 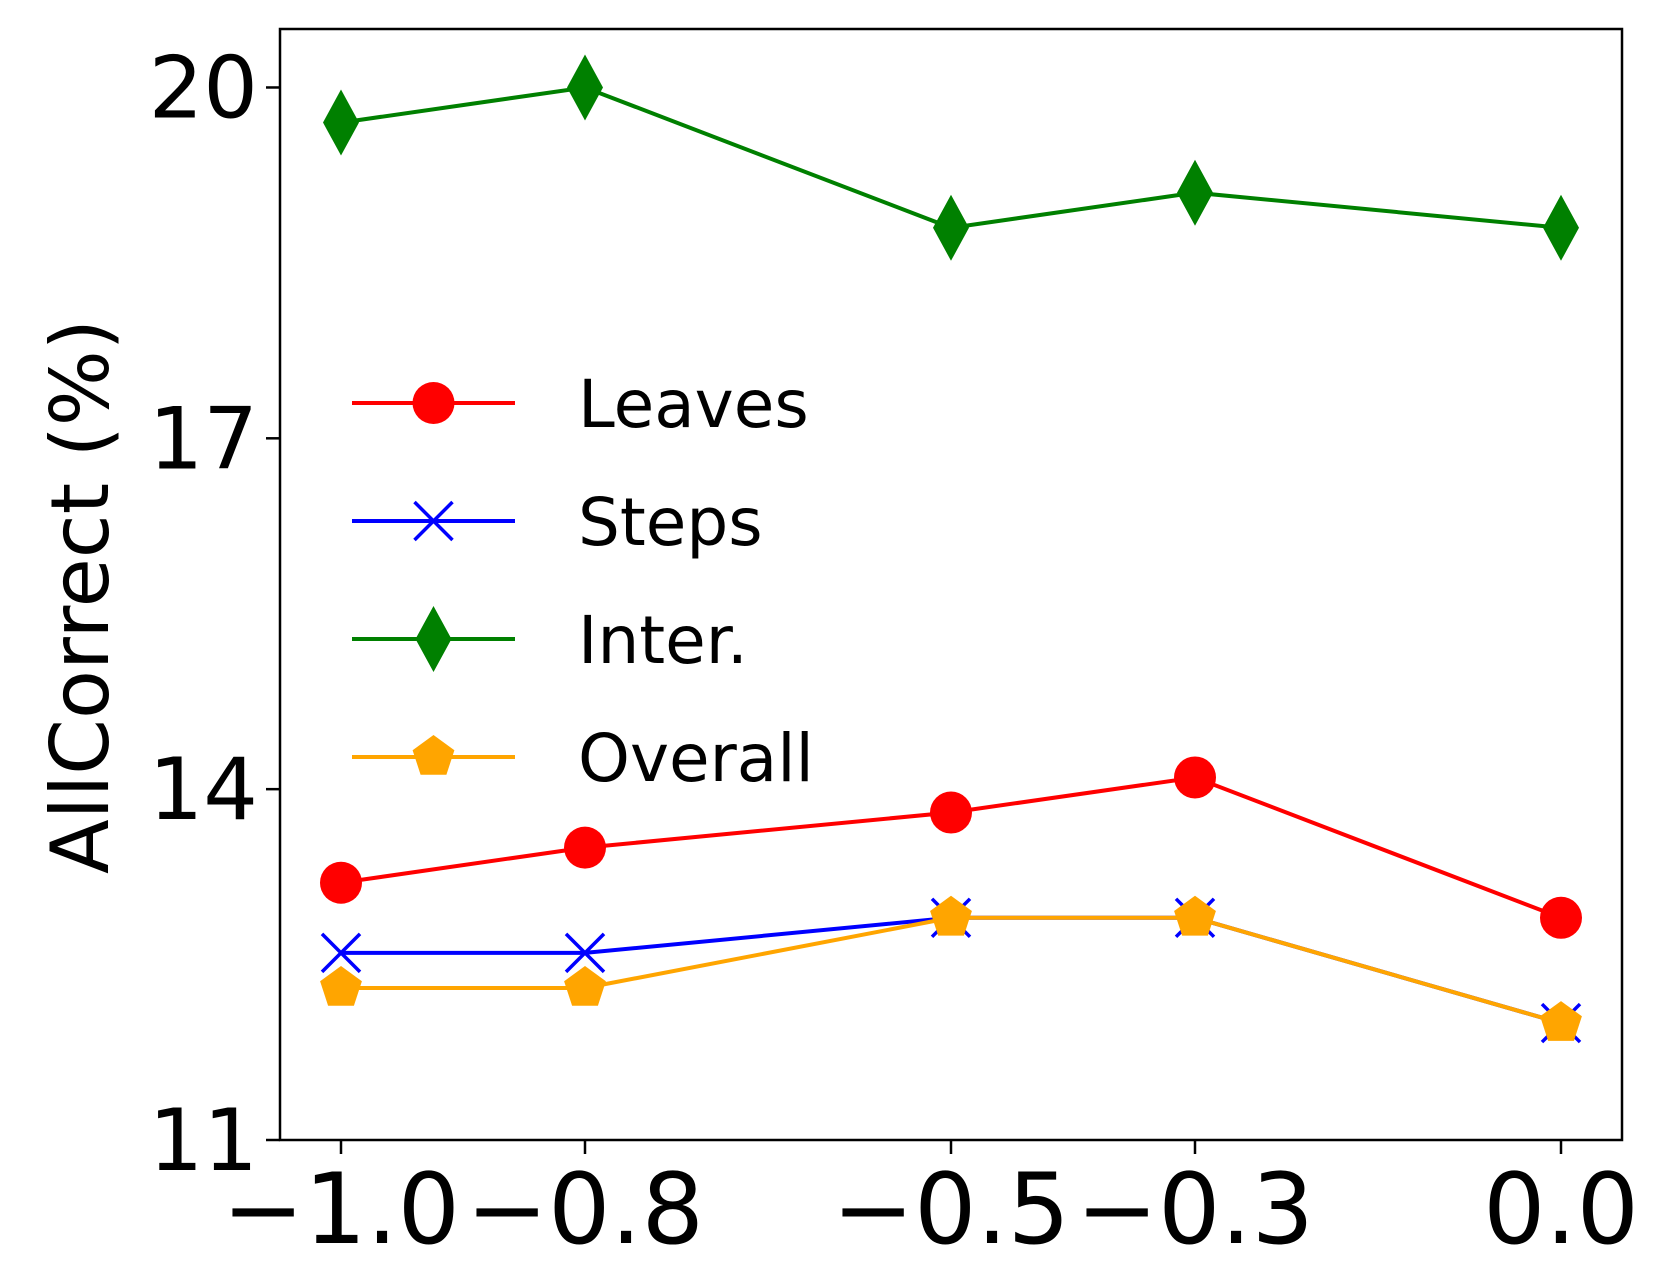 I want to click on y-axis-label: AllCorrect (%), so click(x=80, y=596).